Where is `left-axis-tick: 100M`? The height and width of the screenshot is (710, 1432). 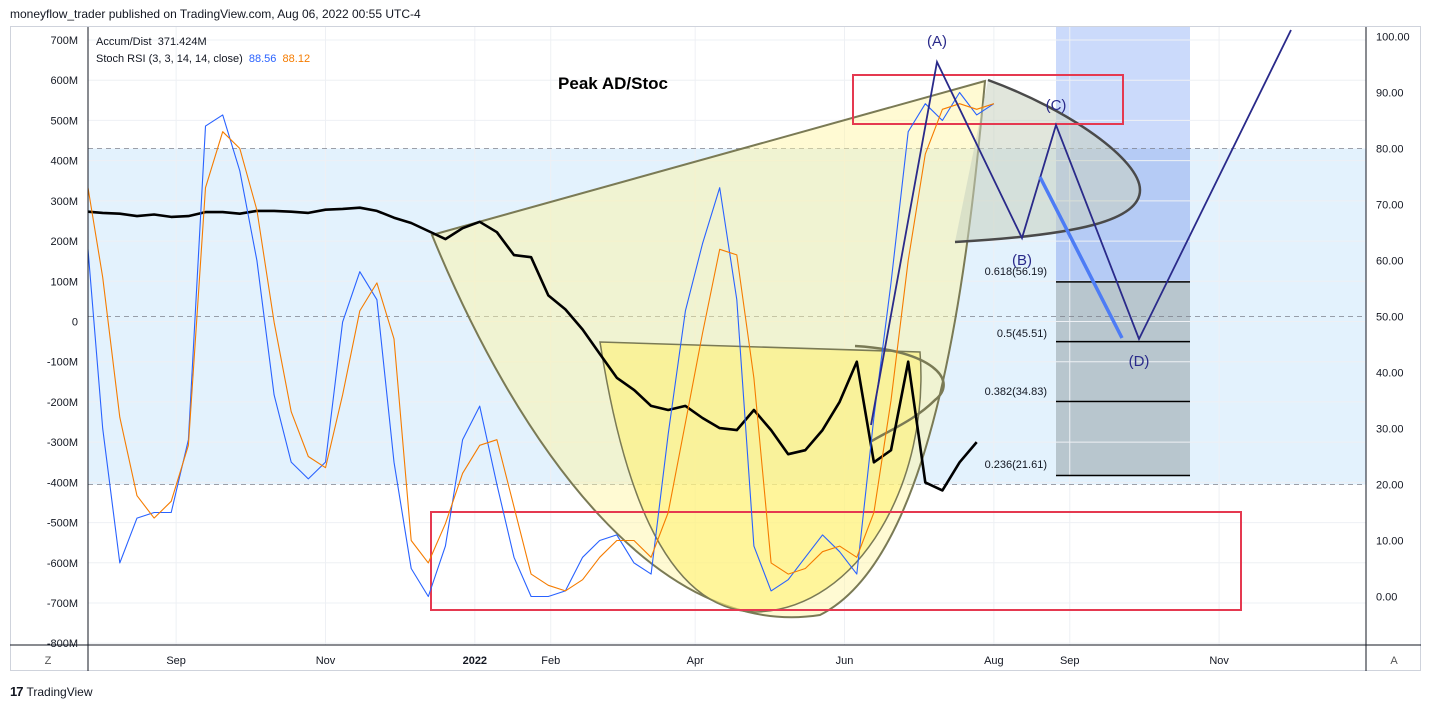 left-axis-tick: 100M is located at coordinates (64, 282).